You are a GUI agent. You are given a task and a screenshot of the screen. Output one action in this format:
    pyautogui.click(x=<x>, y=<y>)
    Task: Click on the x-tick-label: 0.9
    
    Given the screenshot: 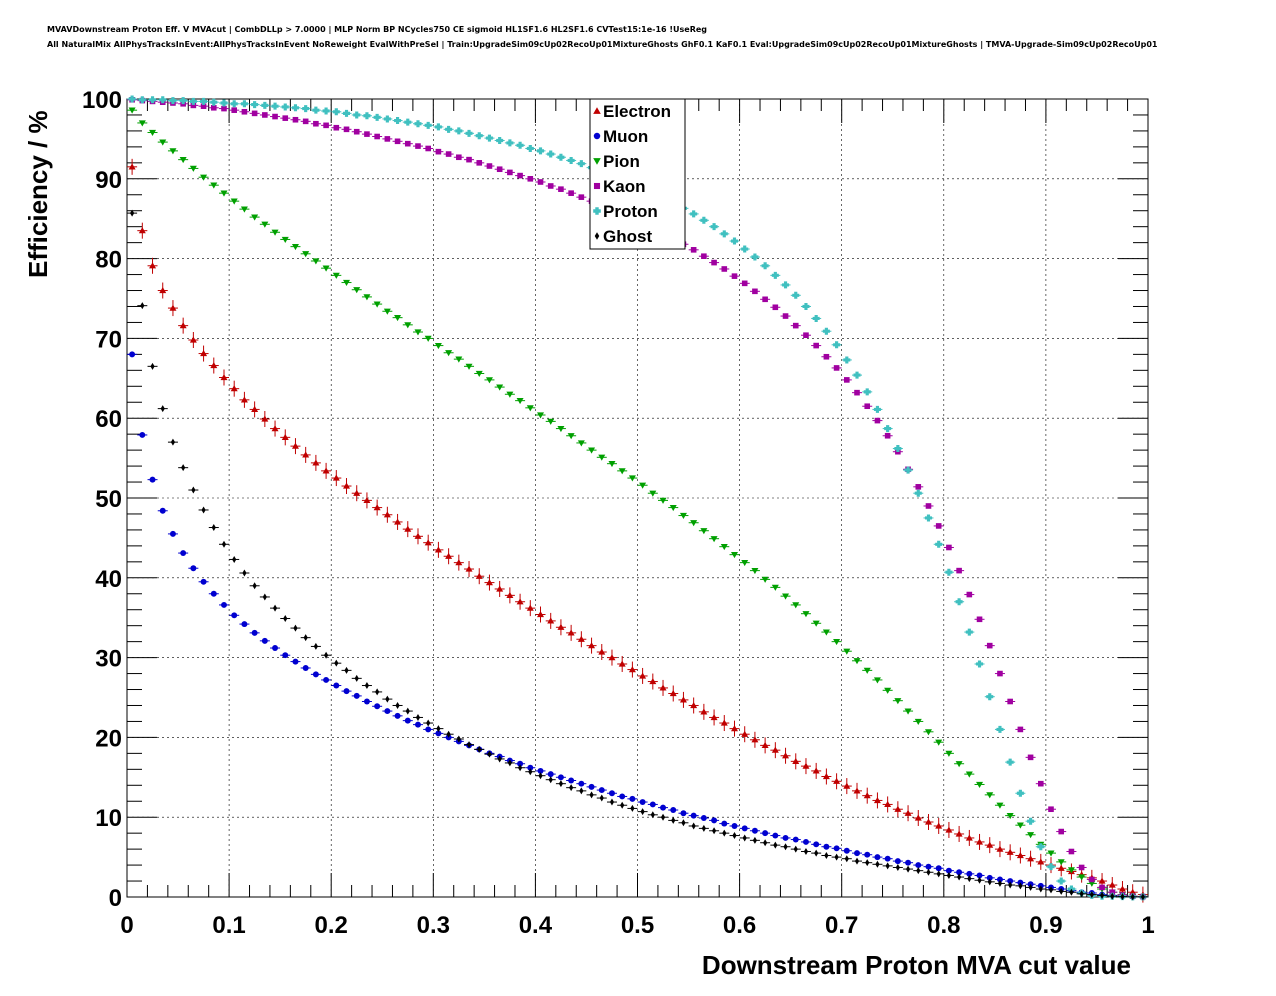 What is the action you would take?
    pyautogui.click(x=1045, y=925)
    